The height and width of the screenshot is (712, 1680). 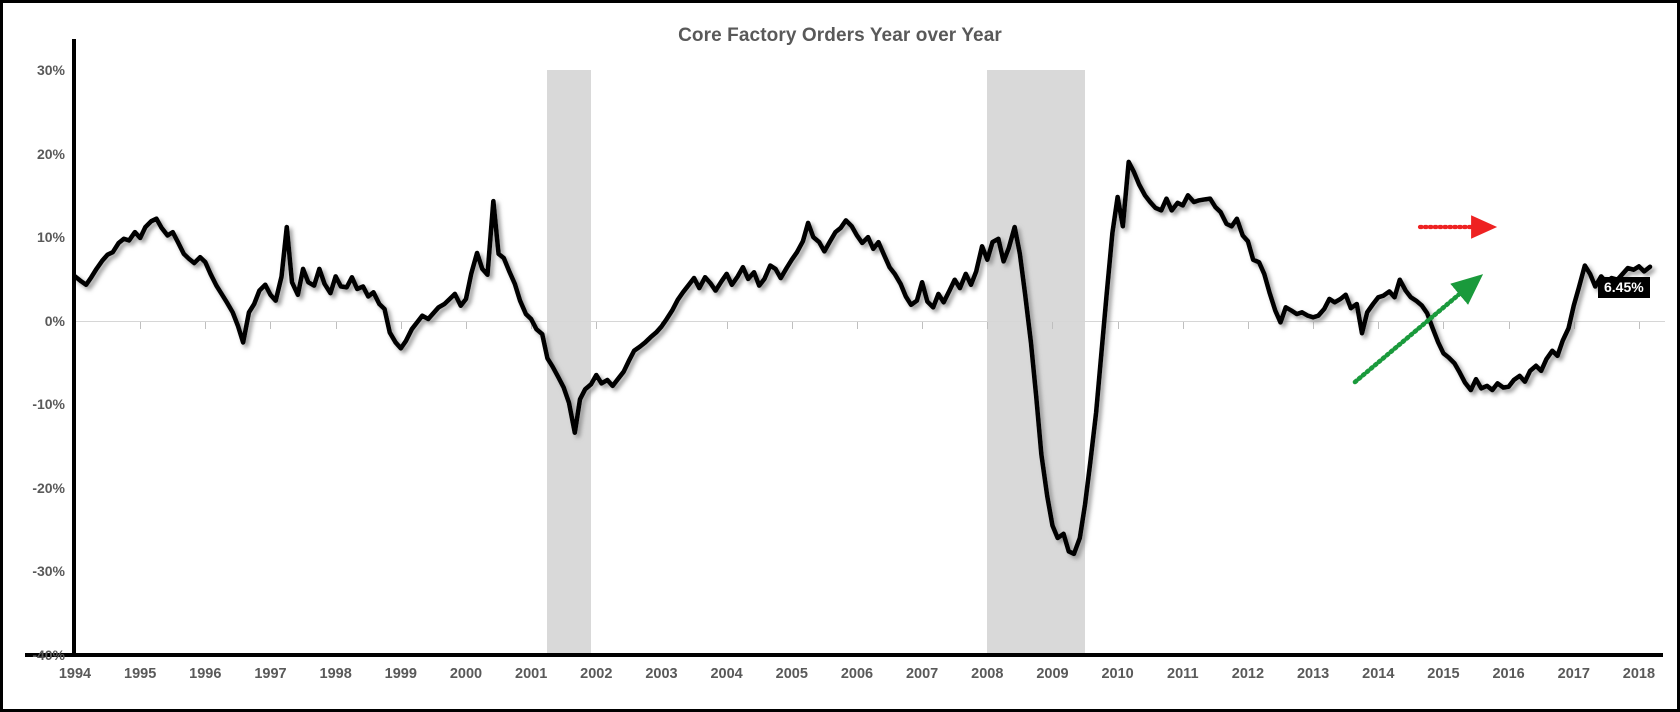 I want to click on chart-title: Core Factory Orders Year over Year, so click(x=840, y=35).